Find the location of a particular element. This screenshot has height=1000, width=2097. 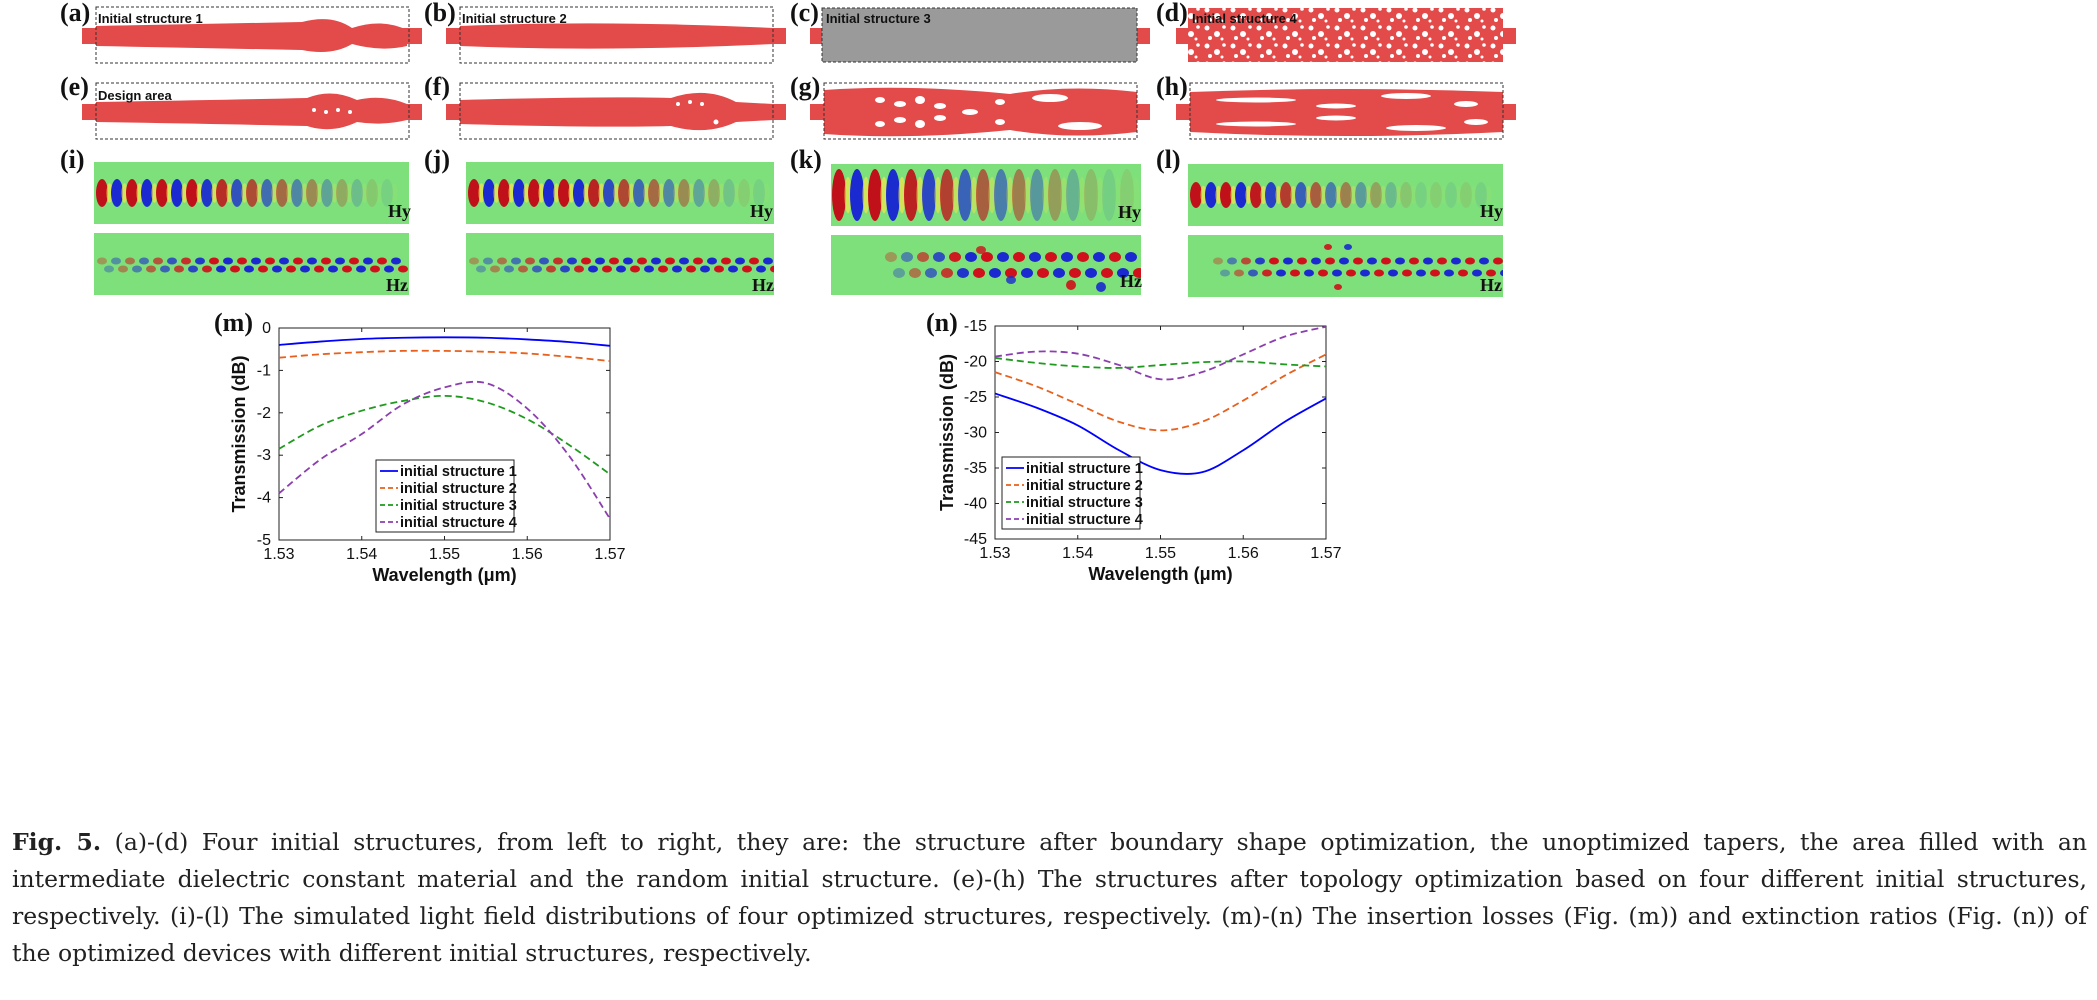

panel-label-j: (j) is located at coordinates (437, 159).